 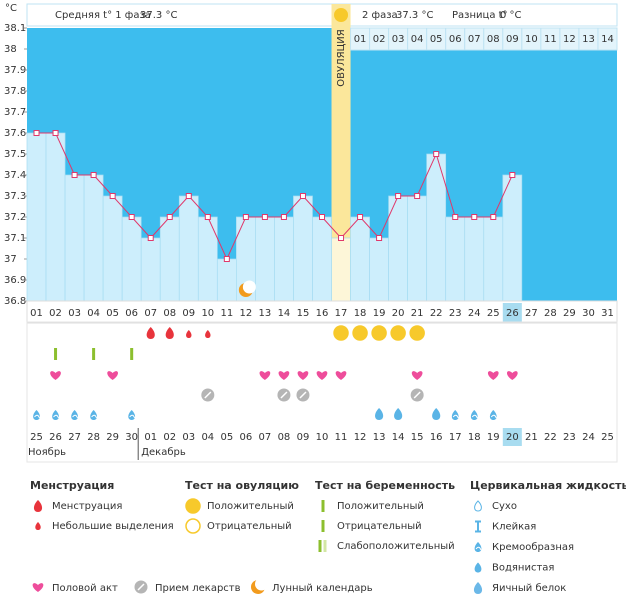 I want to click on x-tick-label: 25, so click(x=493, y=313).